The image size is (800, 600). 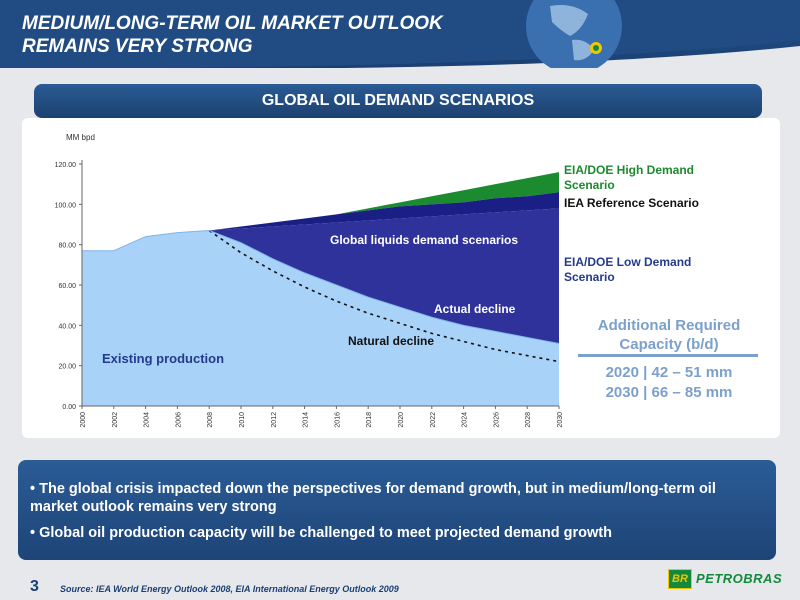 I want to click on x-tick-label: 2018, so click(x=369, y=420).